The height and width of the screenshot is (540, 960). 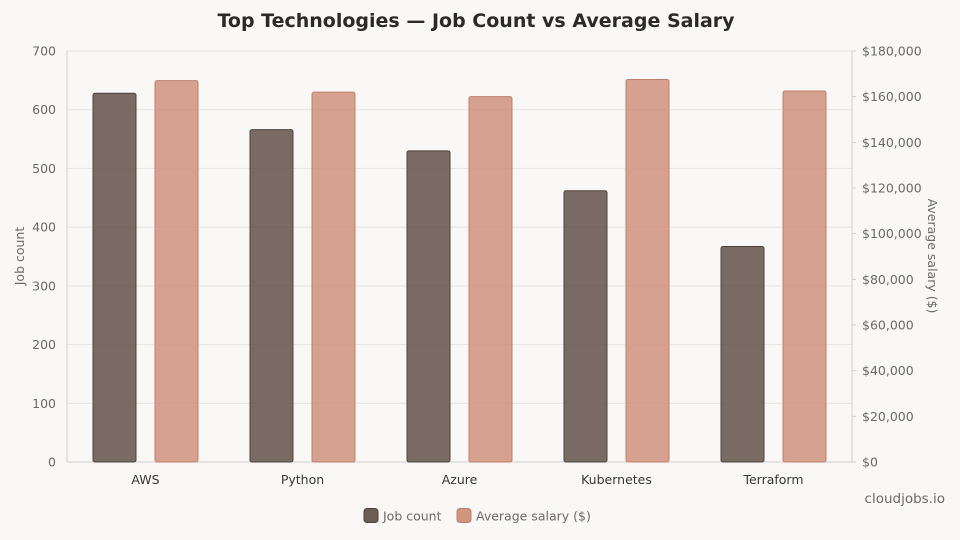 I want to click on y-tick-label: 300, so click(x=44, y=285).